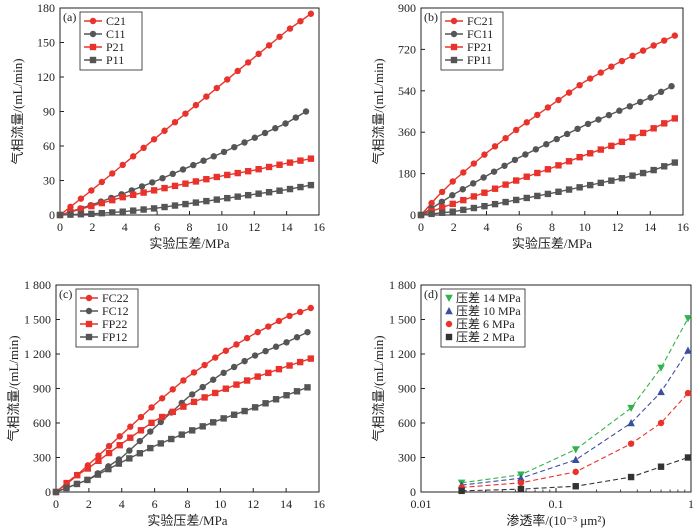 Image resolution: width=700 pixels, height=532 pixels. I want to click on x-tick-label: 8, so click(552, 227).